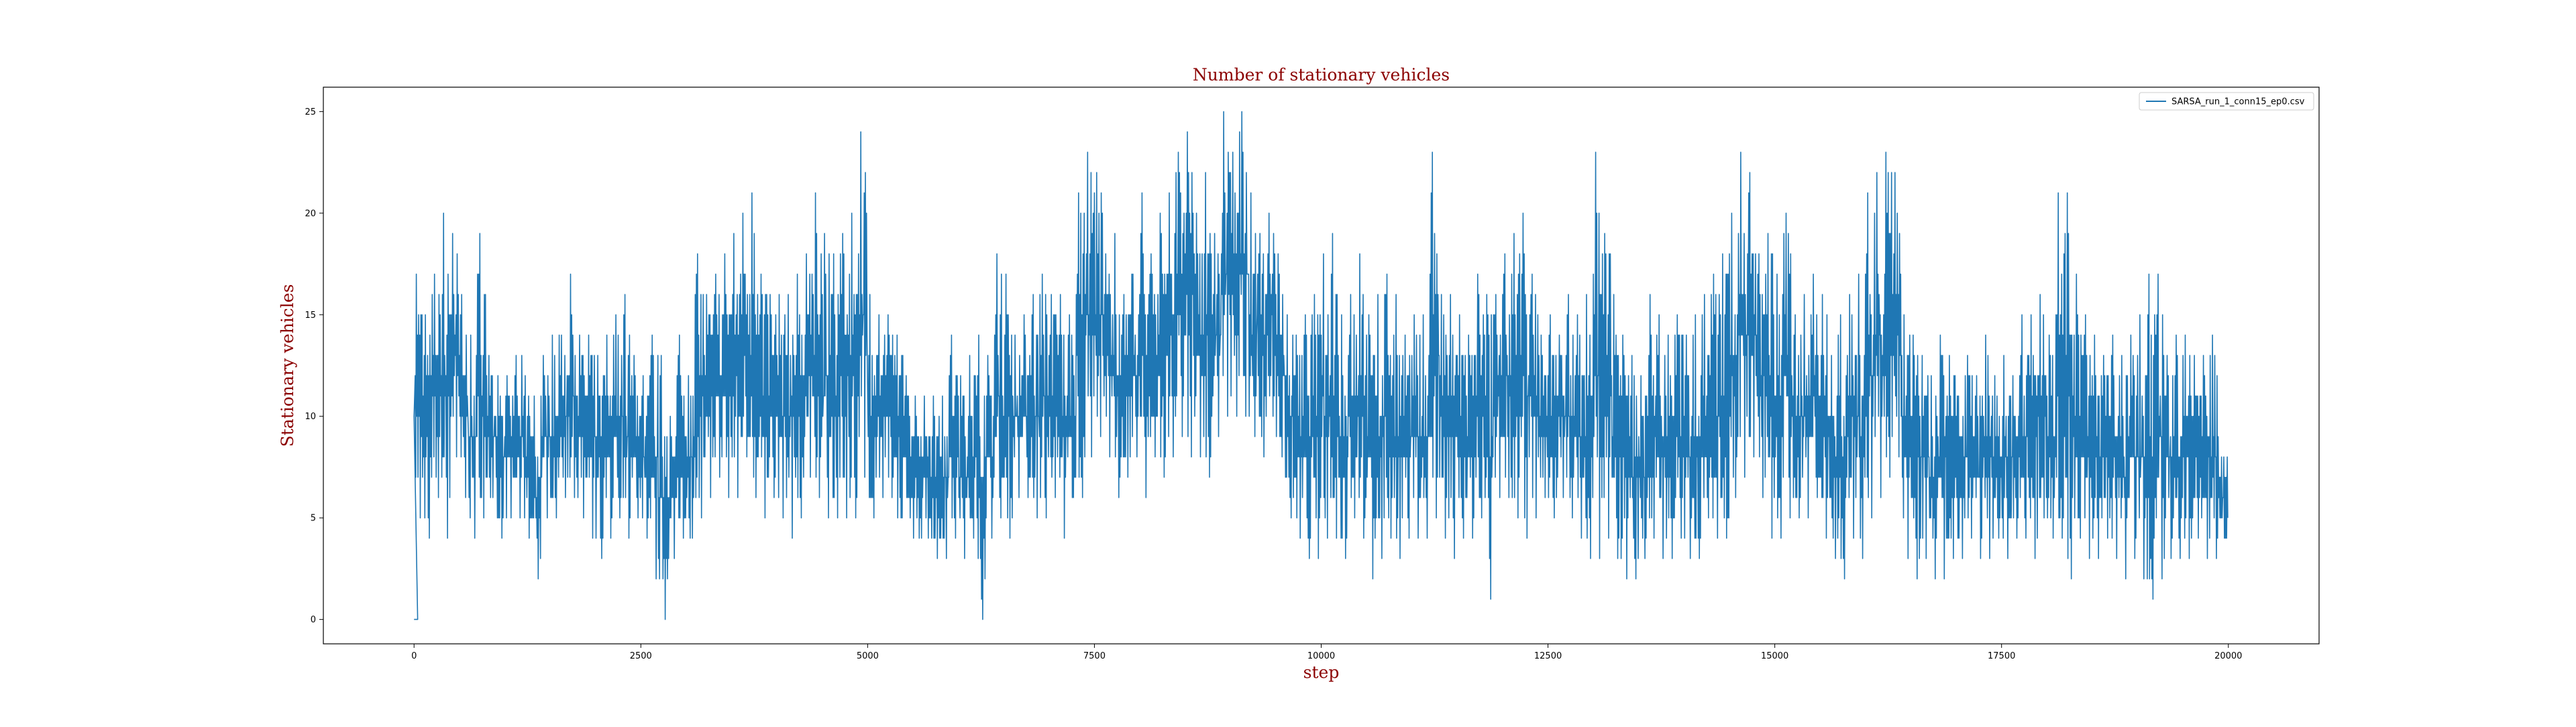  What do you see at coordinates (2228, 656) in the screenshot?
I see `x-tick-label: 20000` at bounding box center [2228, 656].